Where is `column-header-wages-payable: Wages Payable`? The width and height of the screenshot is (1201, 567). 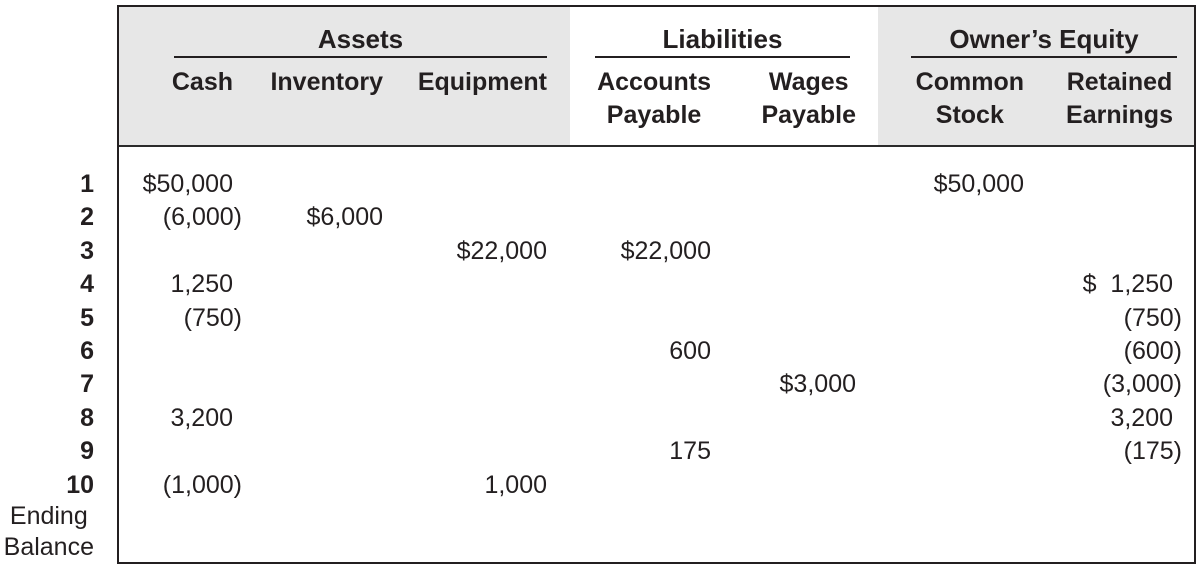 column-header-wages-payable: Wages Payable is located at coordinates (808, 98).